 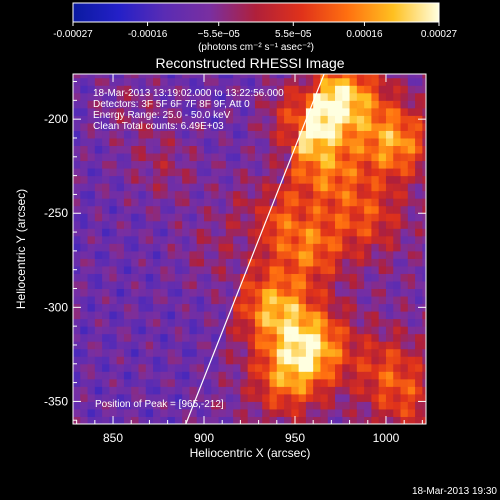 What do you see at coordinates (249, 63) in the screenshot?
I see `chart-title: Reconstructed RHESSI Image` at bounding box center [249, 63].